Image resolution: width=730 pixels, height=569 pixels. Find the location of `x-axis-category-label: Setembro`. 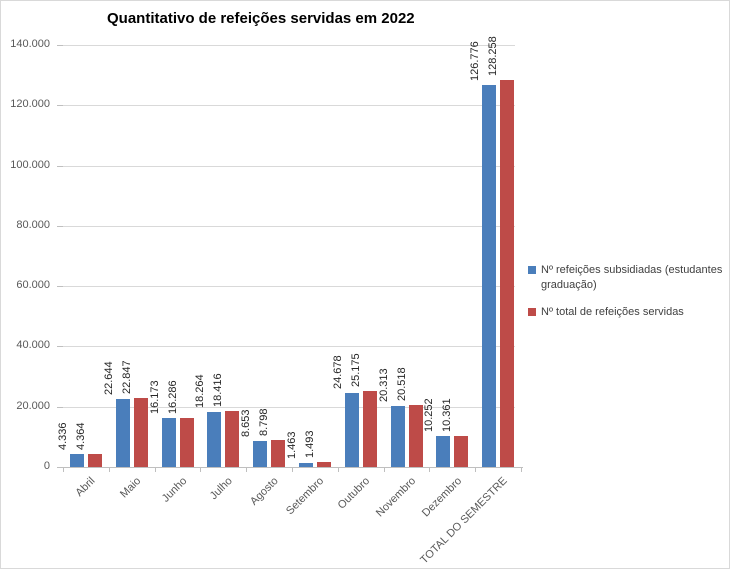

x-axis-category-label: Setembro is located at coordinates (305, 496).